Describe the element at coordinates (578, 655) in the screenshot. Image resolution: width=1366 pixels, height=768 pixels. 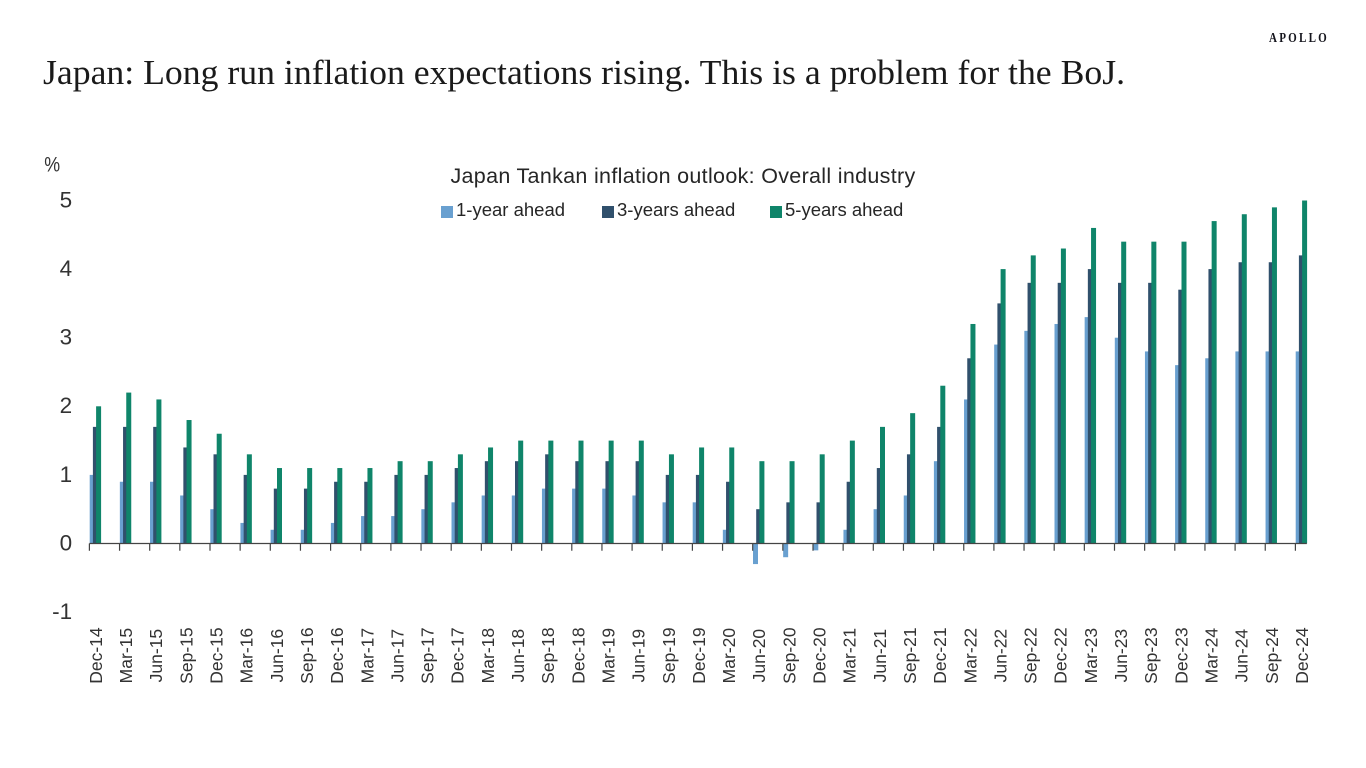
I see `svg-text: Dec-18` at that location.